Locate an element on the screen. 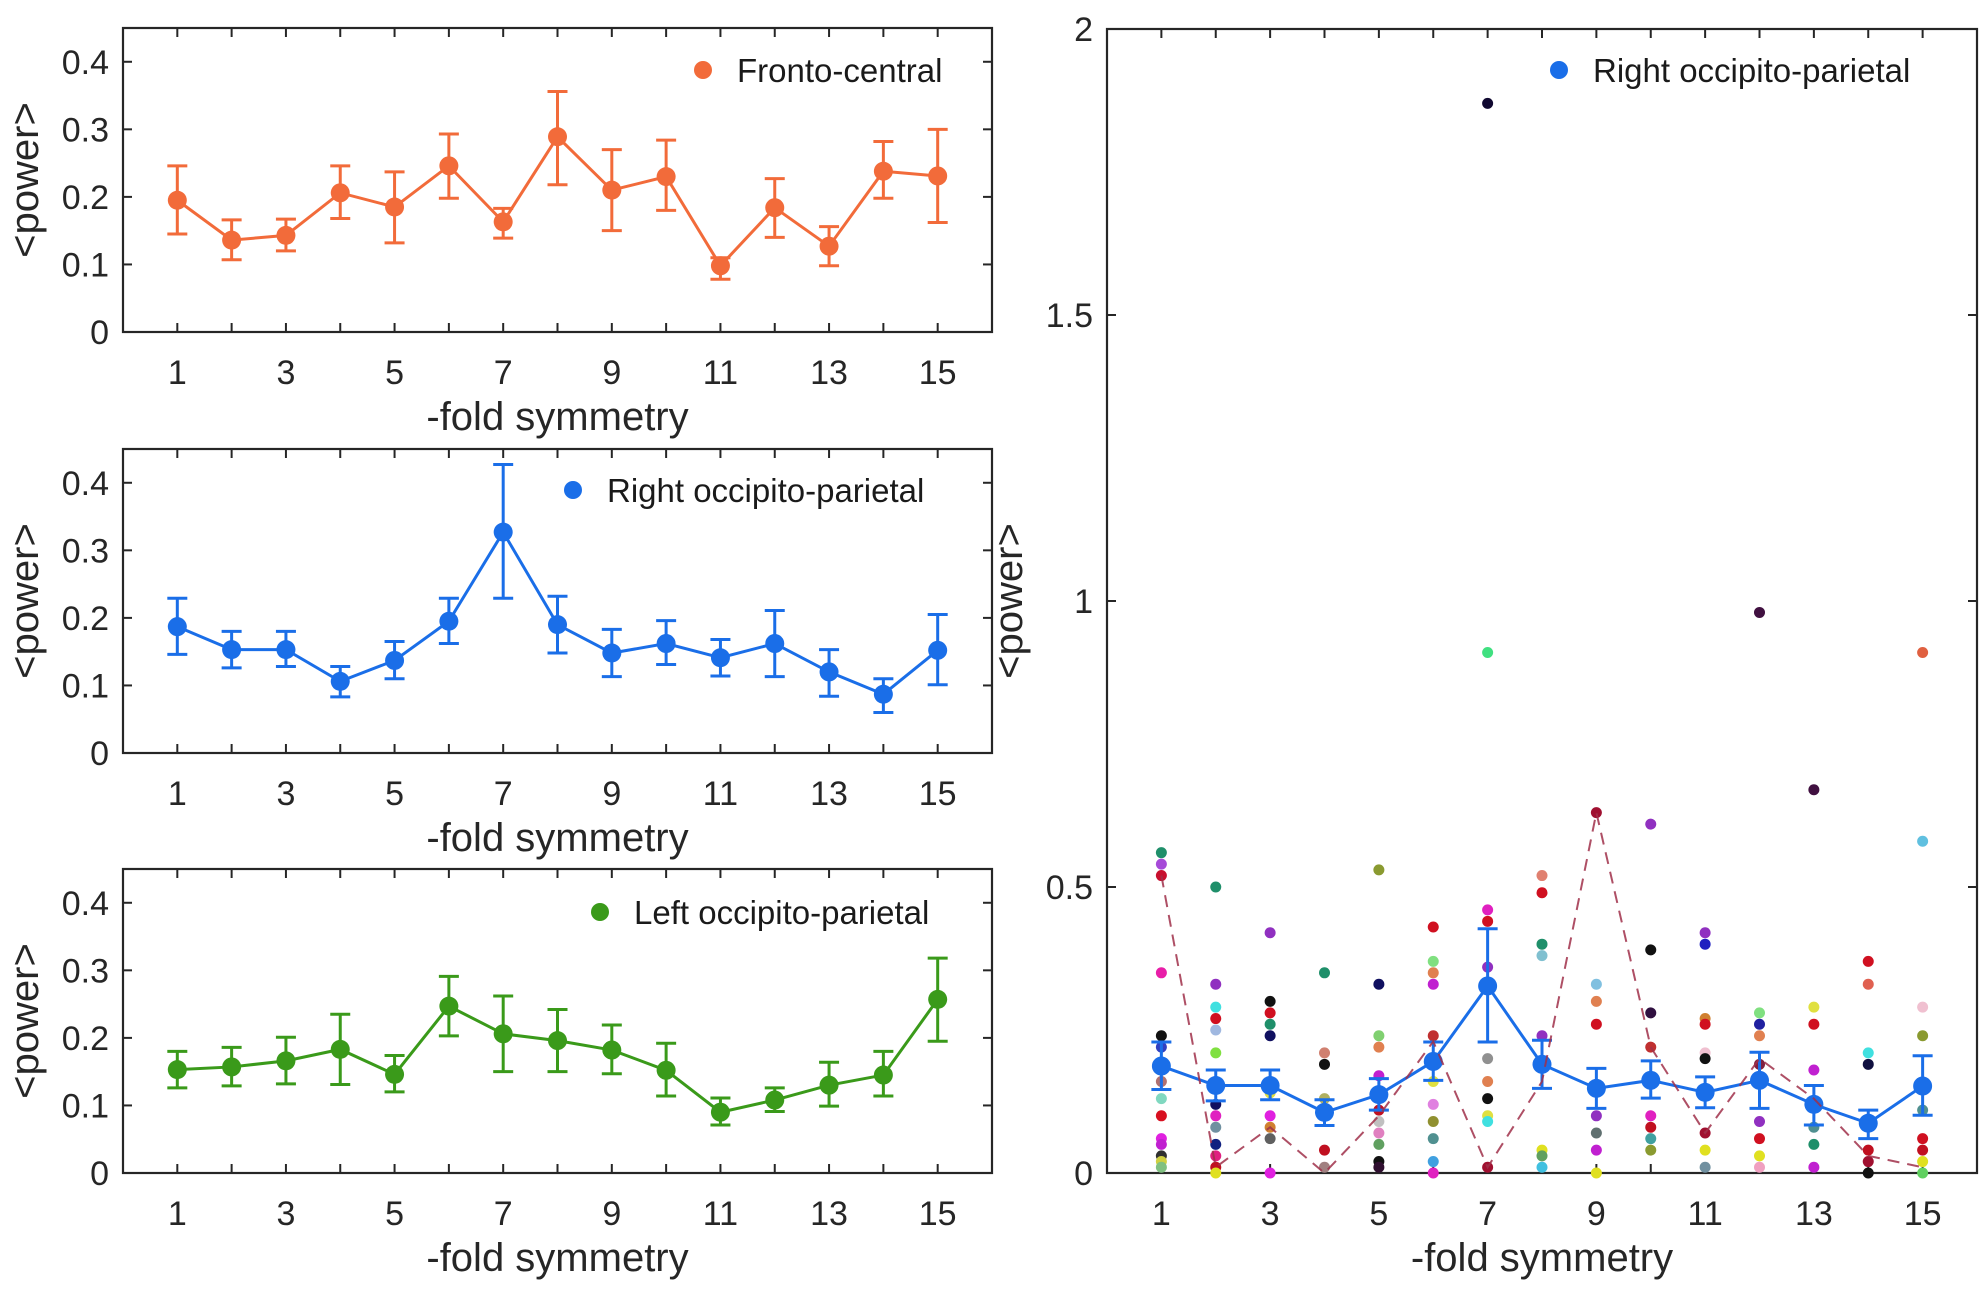  y-tick-label: 1.5 is located at coordinates (1069, 316).